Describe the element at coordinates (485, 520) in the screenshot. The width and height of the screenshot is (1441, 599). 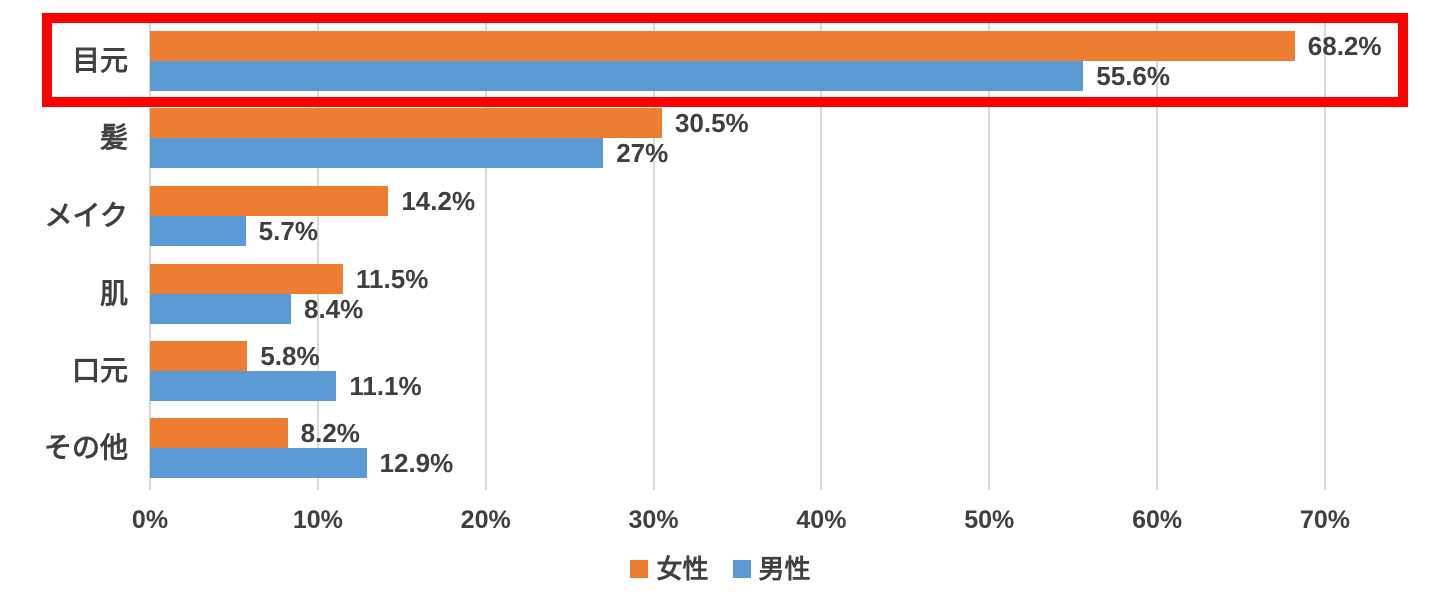
I see `x-tick-label-20: 20%` at that location.